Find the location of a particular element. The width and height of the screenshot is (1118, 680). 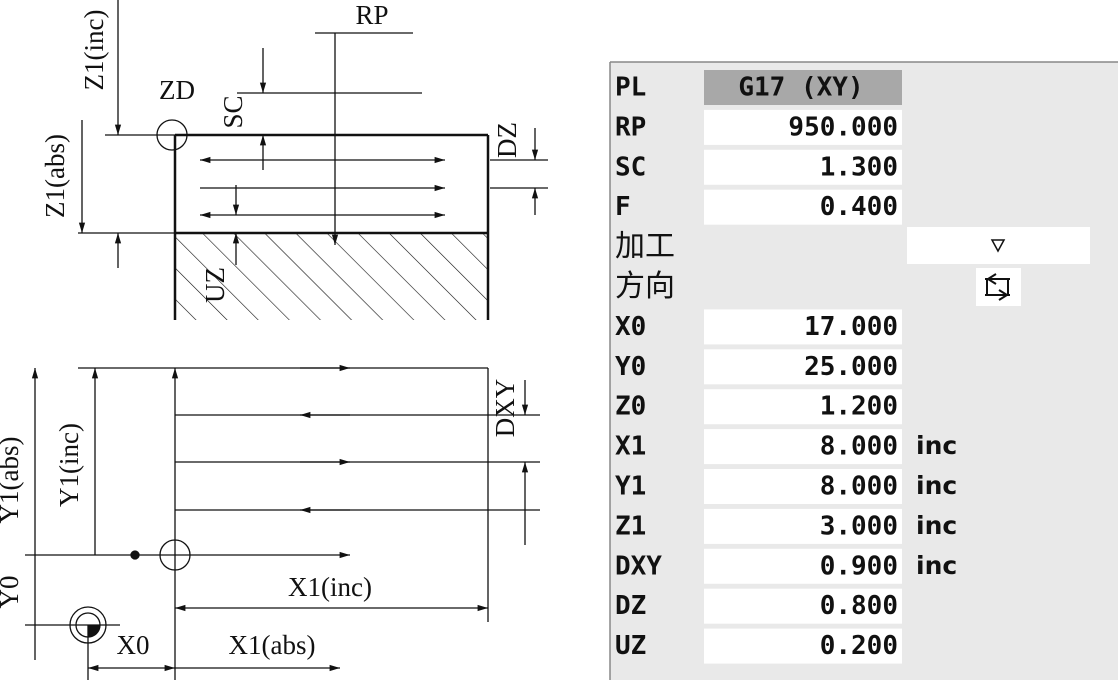

param-value: 17.000 is located at coordinates (851, 327).